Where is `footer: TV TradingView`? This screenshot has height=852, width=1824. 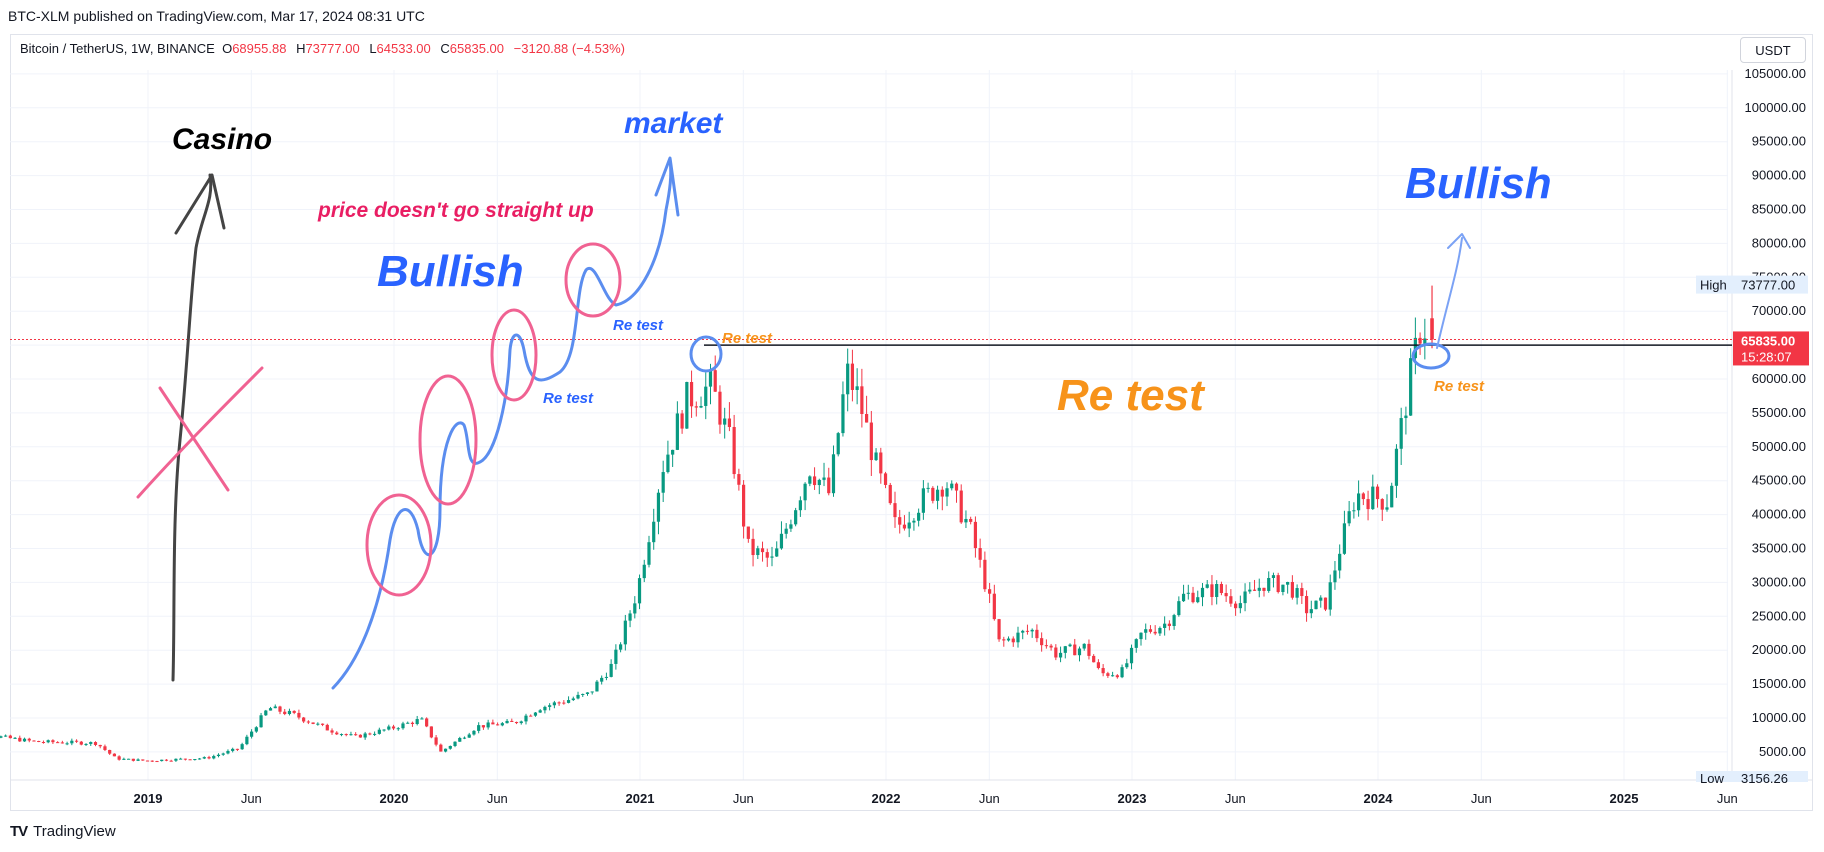
footer: TV TradingView is located at coordinates (63, 831).